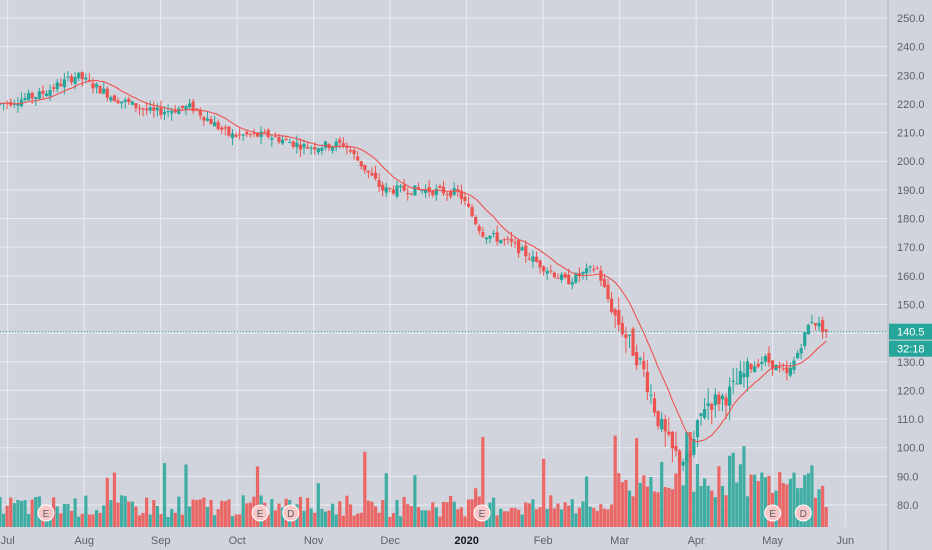  What do you see at coordinates (911, 333) in the screenshot?
I see `current-price-value: 140.5` at bounding box center [911, 333].